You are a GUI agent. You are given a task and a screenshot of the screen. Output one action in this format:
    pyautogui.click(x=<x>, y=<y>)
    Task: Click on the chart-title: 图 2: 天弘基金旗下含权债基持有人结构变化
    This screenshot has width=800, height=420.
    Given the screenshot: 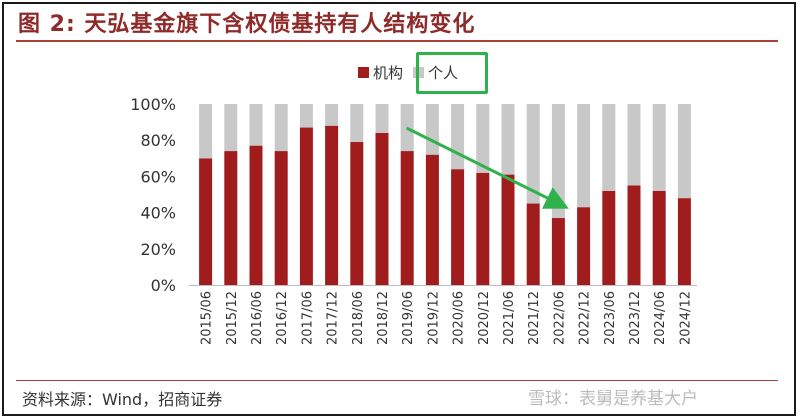 What is the action you would take?
    pyautogui.click(x=247, y=24)
    